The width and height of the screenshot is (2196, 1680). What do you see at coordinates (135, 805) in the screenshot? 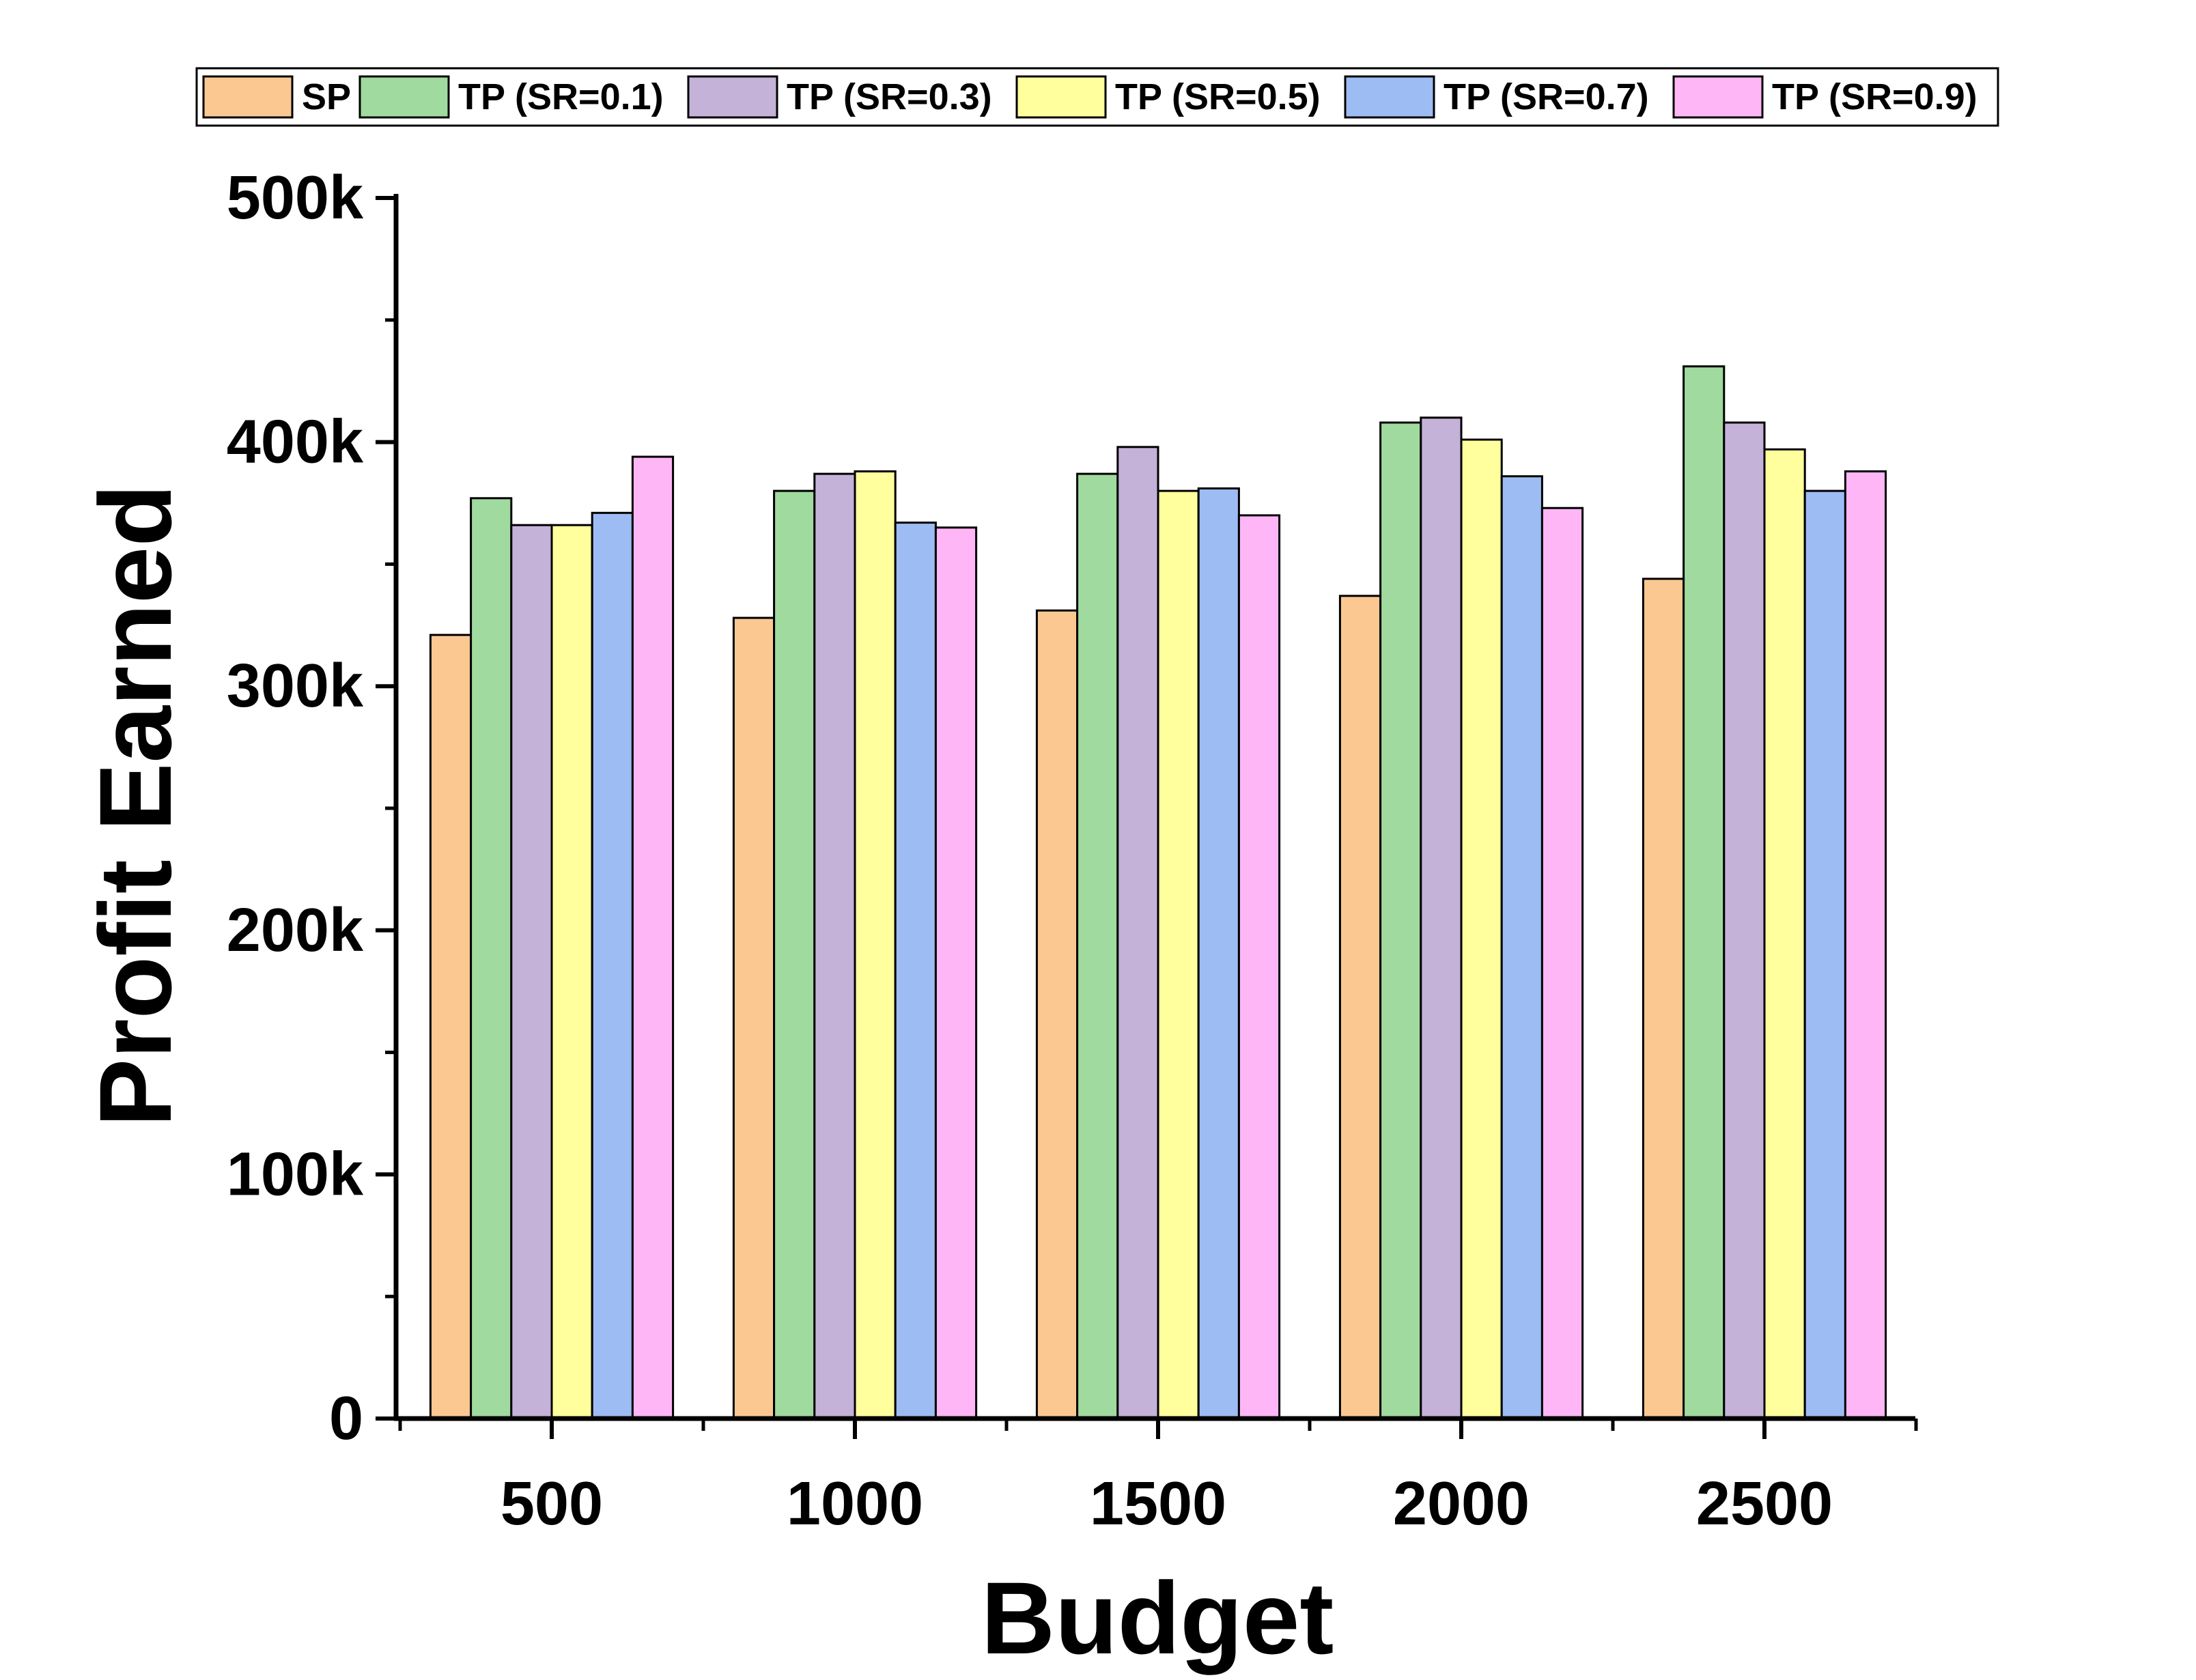
I see `y-axis-title: Profit Earned` at bounding box center [135, 805].